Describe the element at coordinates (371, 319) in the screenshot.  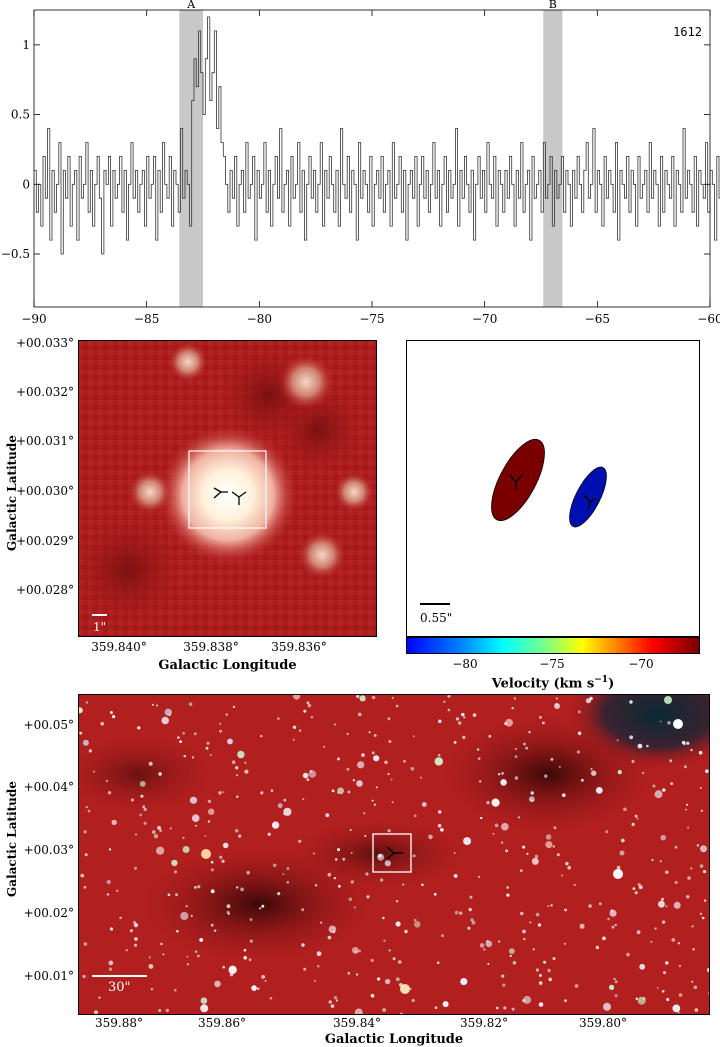
I see `x-tick-label: −75` at that location.